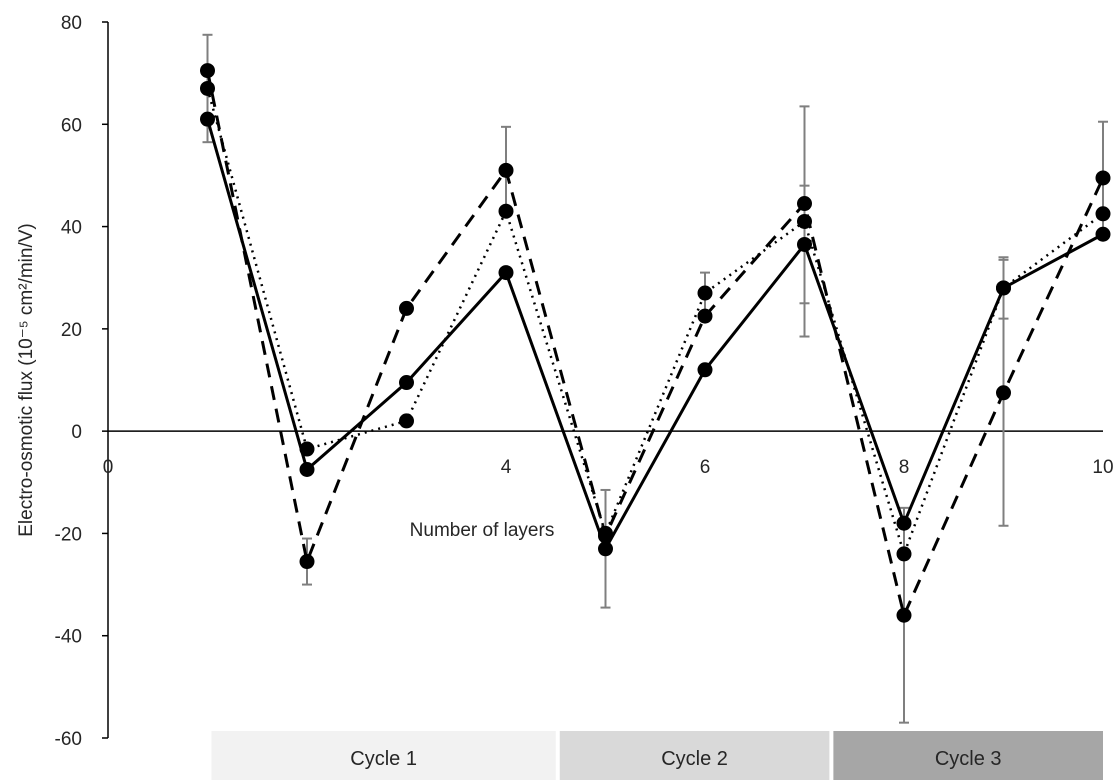 This screenshot has width=1120, height=780. I want to click on x-axis-label: Number of layers, so click(482, 530).